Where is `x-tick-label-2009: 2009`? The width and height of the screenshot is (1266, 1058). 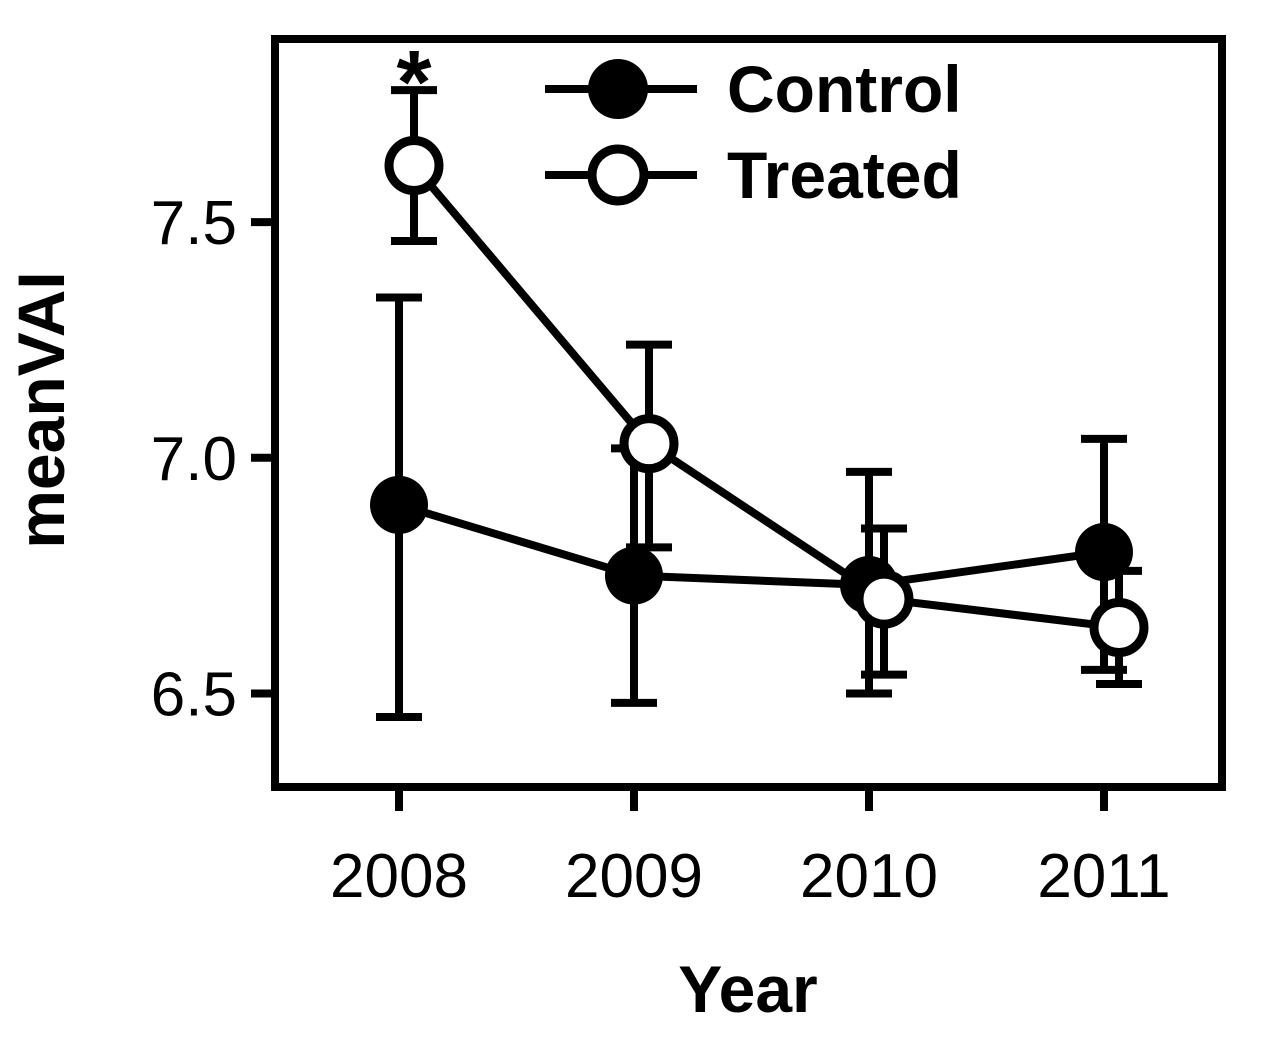
x-tick-label-2009: 2009 is located at coordinates (634, 876).